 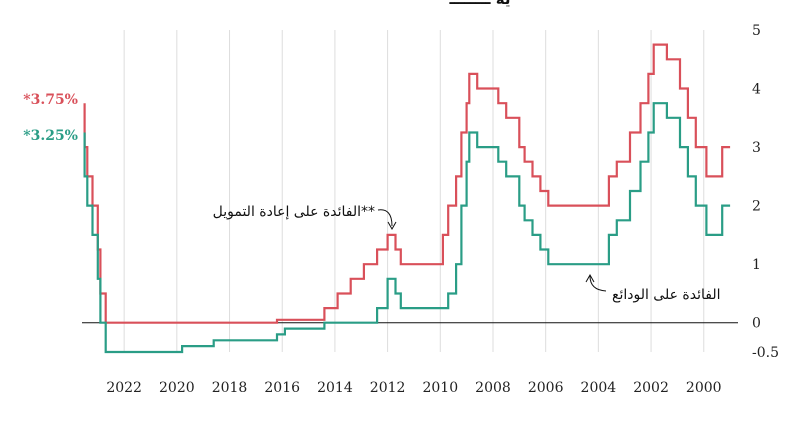 I want to click on x-tick-label: 2020, so click(x=177, y=388).